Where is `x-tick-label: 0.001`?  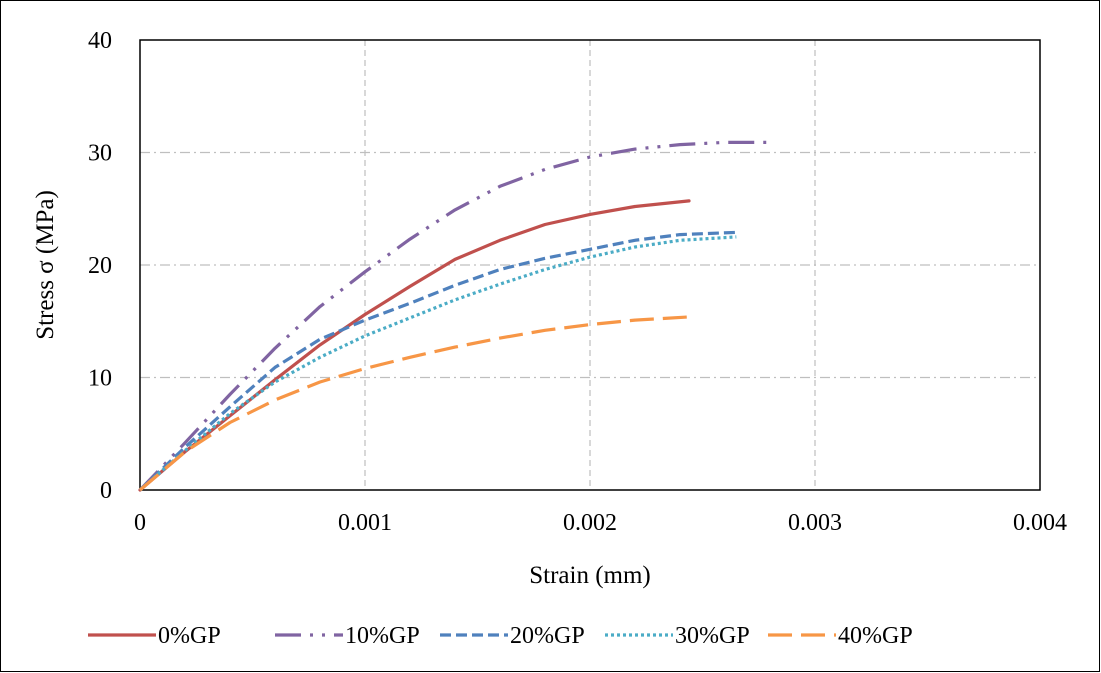 x-tick-label: 0.001 is located at coordinates (365, 523).